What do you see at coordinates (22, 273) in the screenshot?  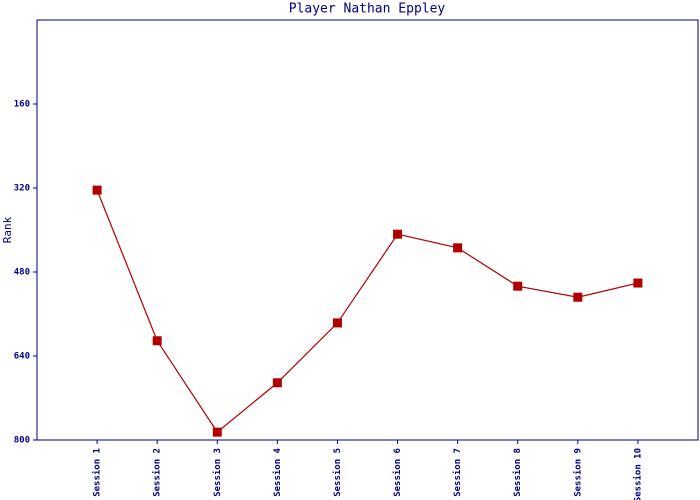 I see `y-tick-label: 480` at bounding box center [22, 273].